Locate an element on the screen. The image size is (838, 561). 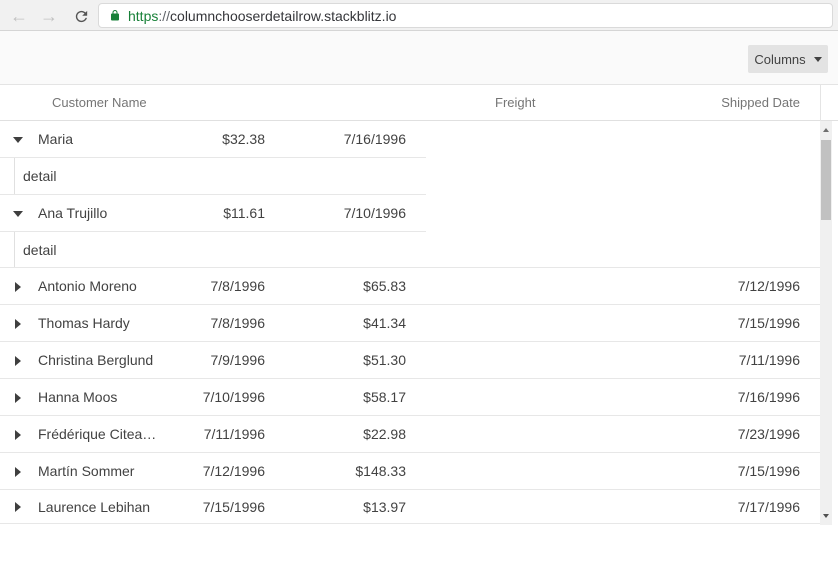
table-row: Thomas Hardy 7/8/1996 $41.34 7/15/1996 is located at coordinates (410, 323).